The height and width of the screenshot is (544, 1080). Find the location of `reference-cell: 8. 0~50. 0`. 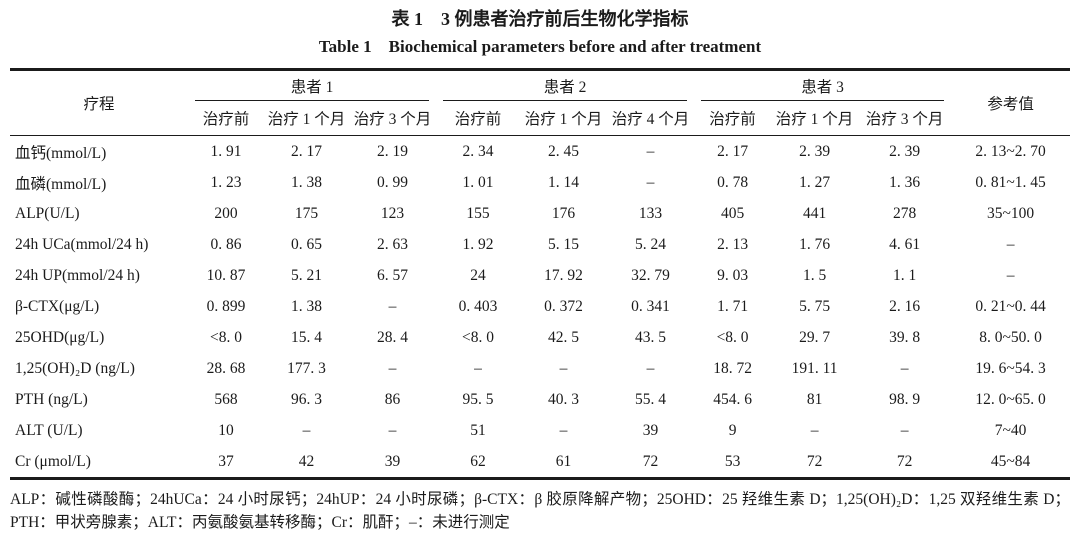

reference-cell: 8. 0~50. 0 is located at coordinates (1010, 337).